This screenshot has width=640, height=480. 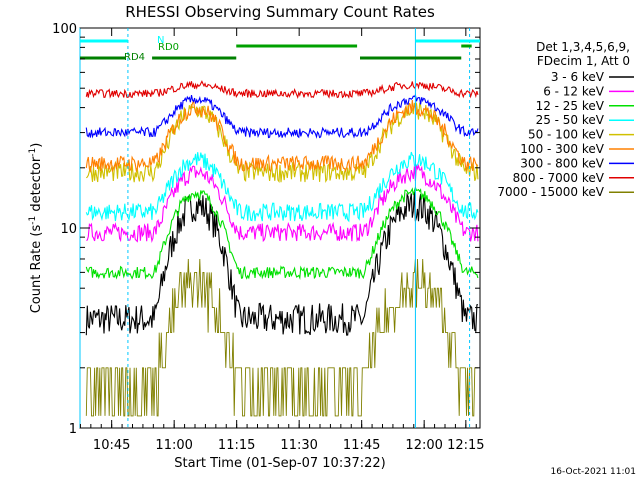 What do you see at coordinates (73, 429) in the screenshot?
I see `y-tick-label-0: 1` at bounding box center [73, 429].